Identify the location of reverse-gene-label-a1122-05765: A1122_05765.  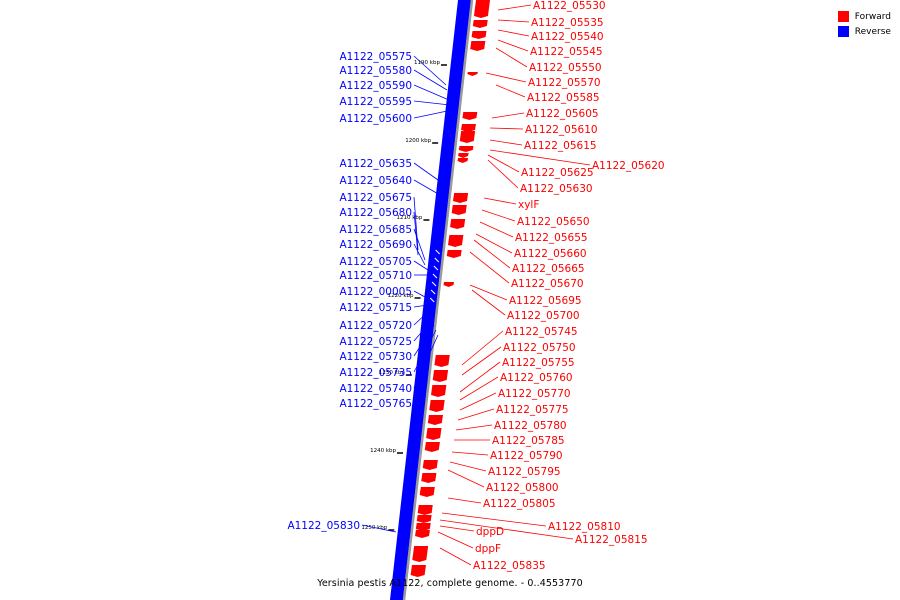
(375, 404).